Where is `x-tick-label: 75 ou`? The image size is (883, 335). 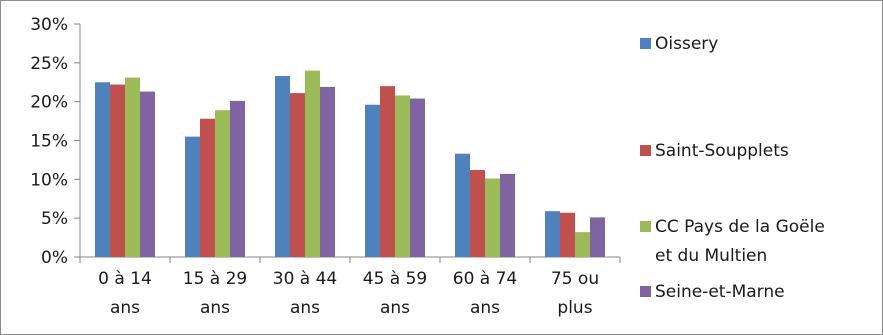 x-tick-label: 75 ou is located at coordinates (575, 279).